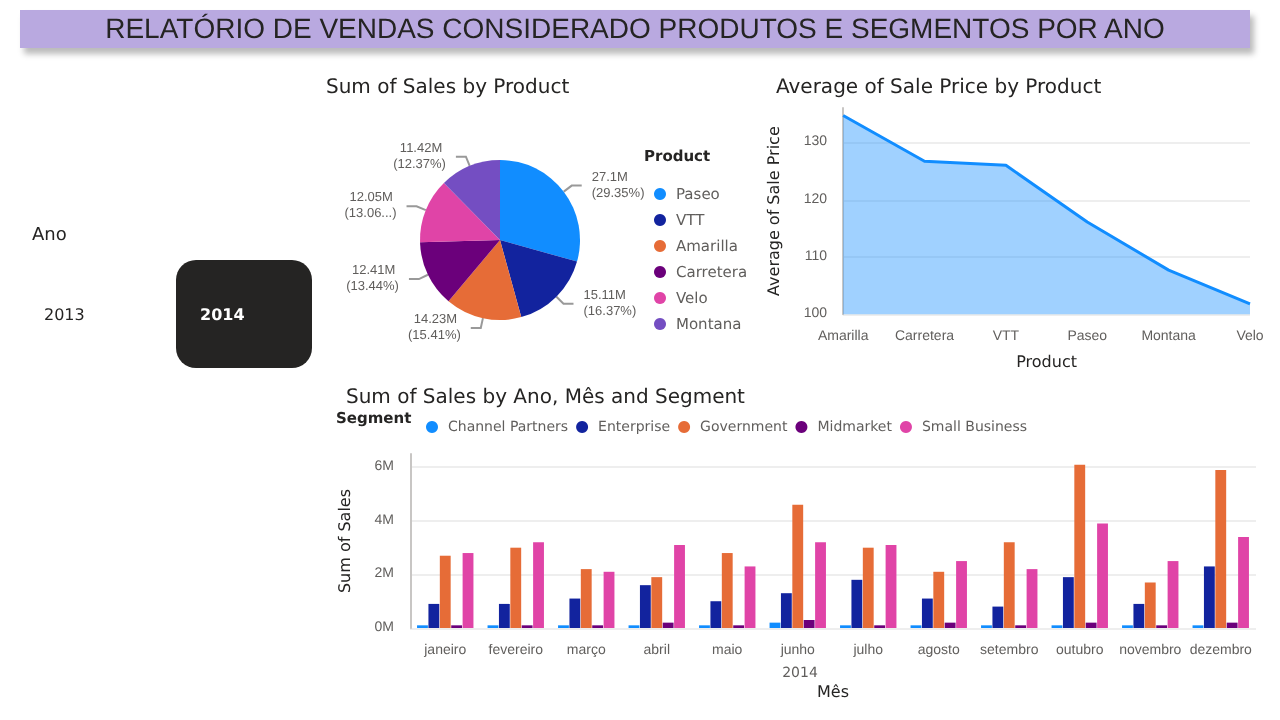  I want to click on y-axis-title: Average of Sale Price, so click(774, 211).